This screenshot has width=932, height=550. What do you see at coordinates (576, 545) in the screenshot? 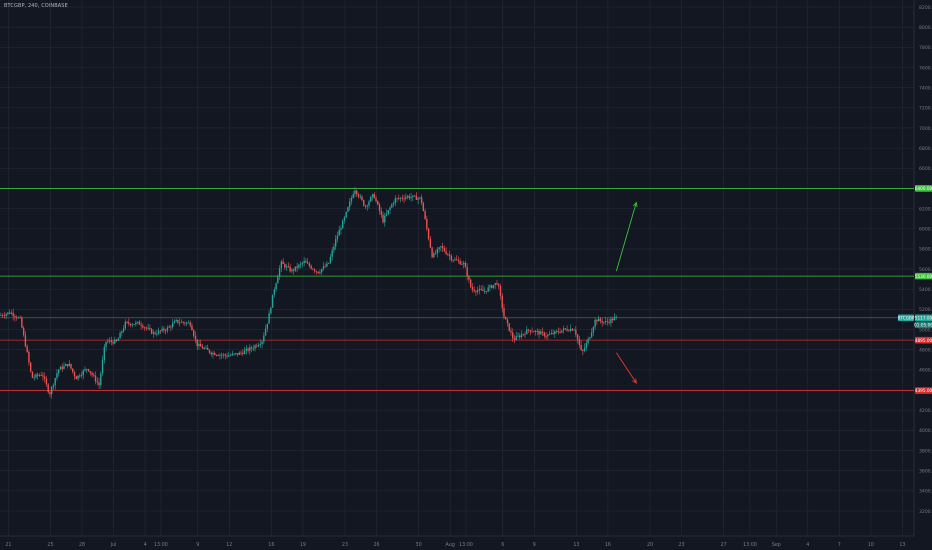
I see `time-tick-label: 13` at bounding box center [576, 545].